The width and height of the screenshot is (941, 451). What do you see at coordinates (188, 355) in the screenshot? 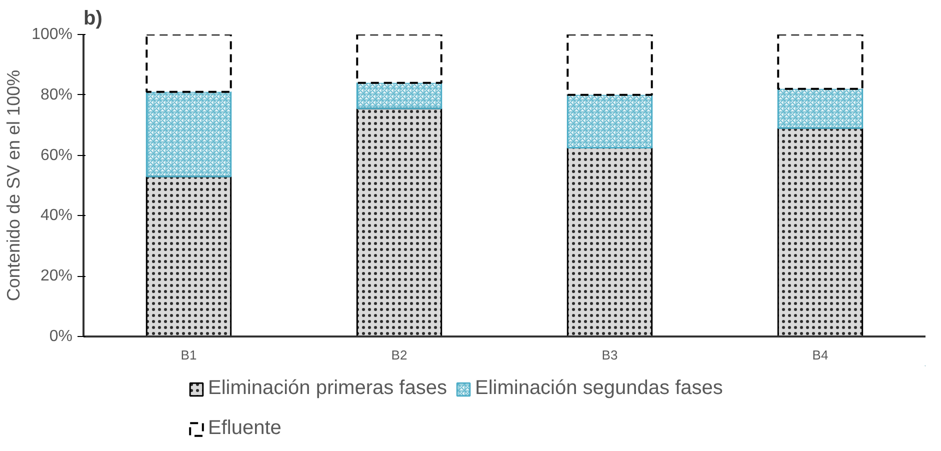
I see `x-tick-label: B1` at bounding box center [188, 355].